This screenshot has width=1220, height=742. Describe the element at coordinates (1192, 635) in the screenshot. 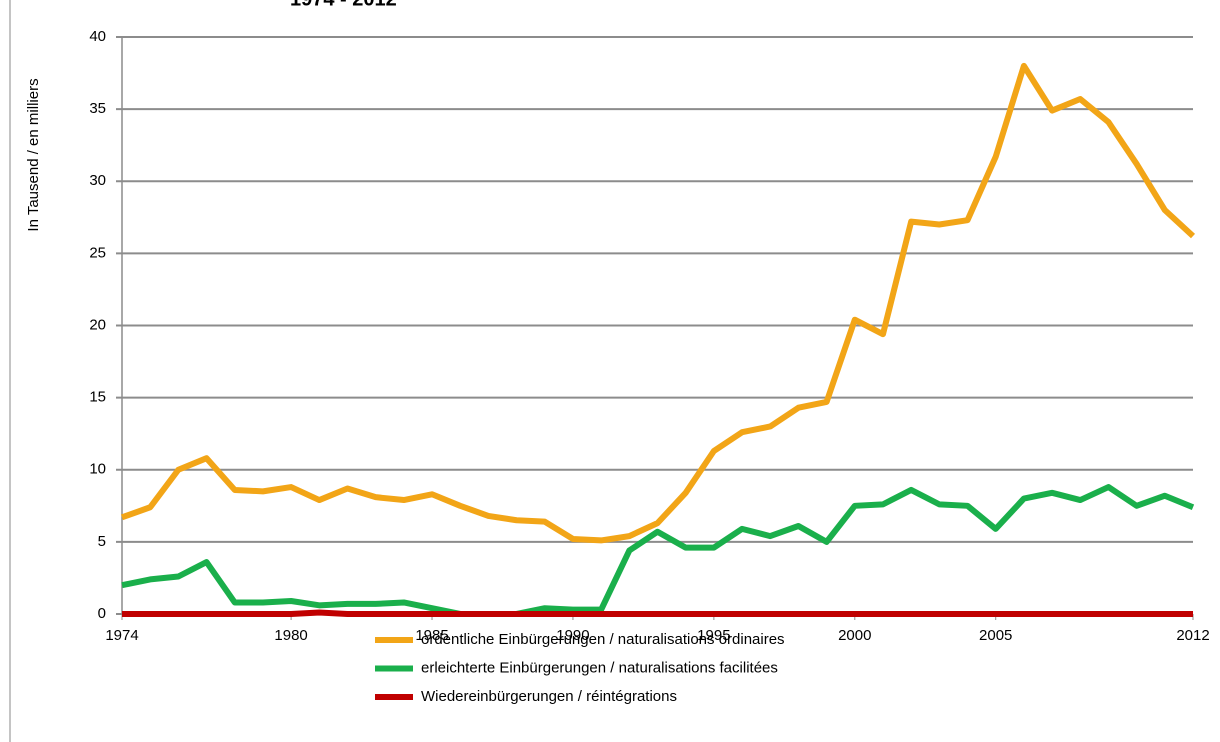

I see `x-tick-label: 2012` at that location.